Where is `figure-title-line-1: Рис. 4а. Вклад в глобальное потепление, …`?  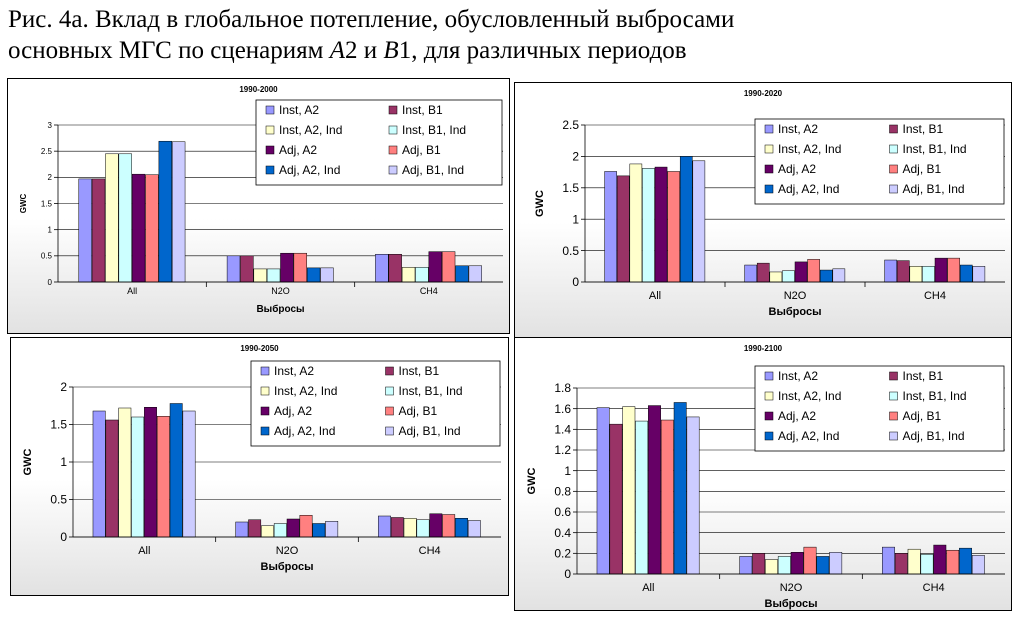 figure-title-line-1: Рис. 4а. Вклад в глобальное потепление, … is located at coordinates (371, 19).